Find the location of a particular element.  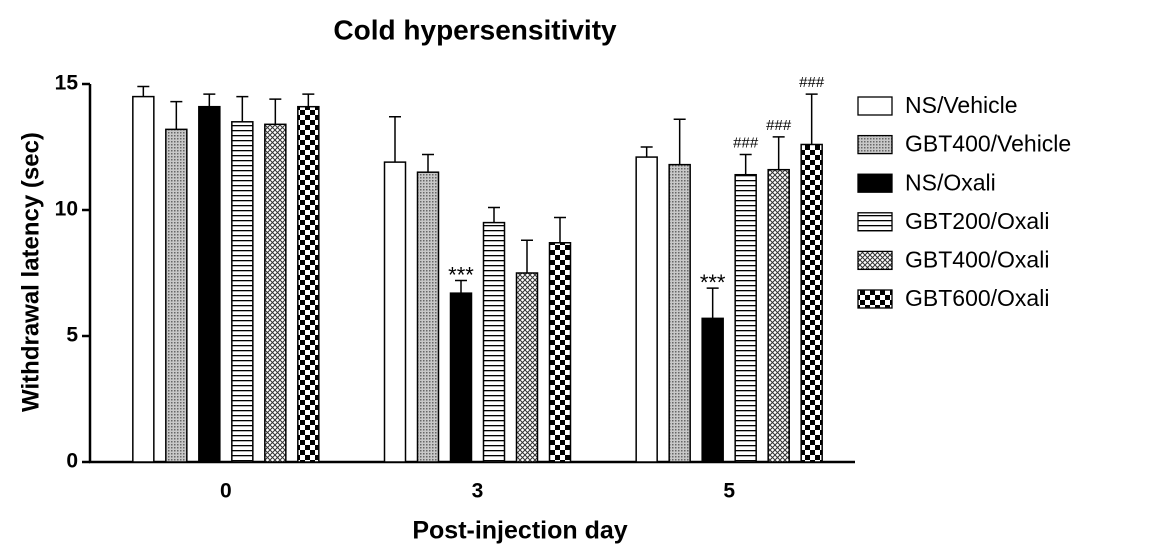

x-tick-label: 3 is located at coordinates (478, 491).